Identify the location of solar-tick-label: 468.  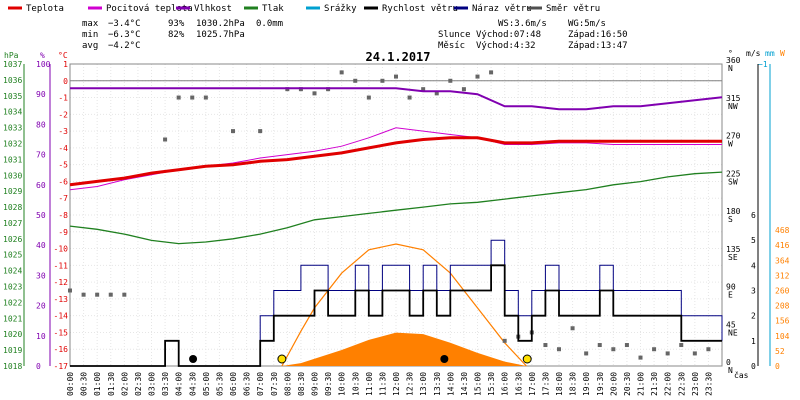
(782, 230).